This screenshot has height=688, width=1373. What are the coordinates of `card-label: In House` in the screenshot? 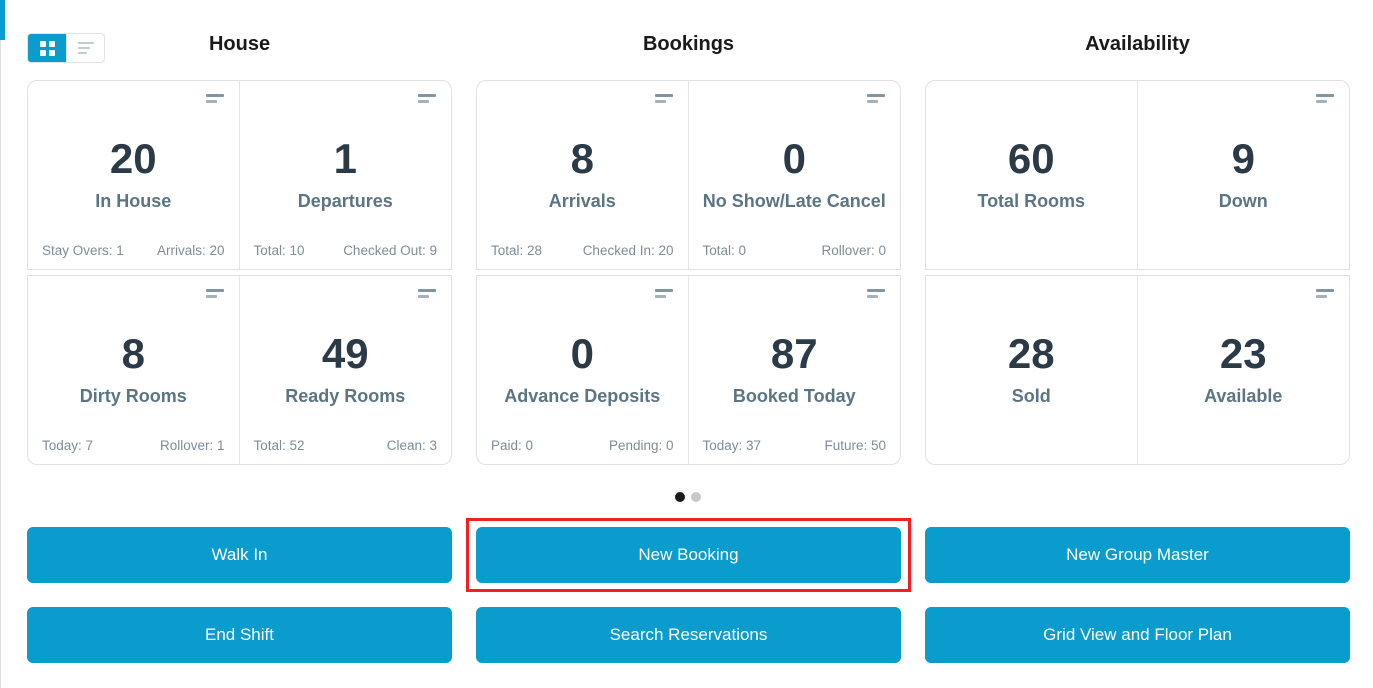 It's located at (133, 201).